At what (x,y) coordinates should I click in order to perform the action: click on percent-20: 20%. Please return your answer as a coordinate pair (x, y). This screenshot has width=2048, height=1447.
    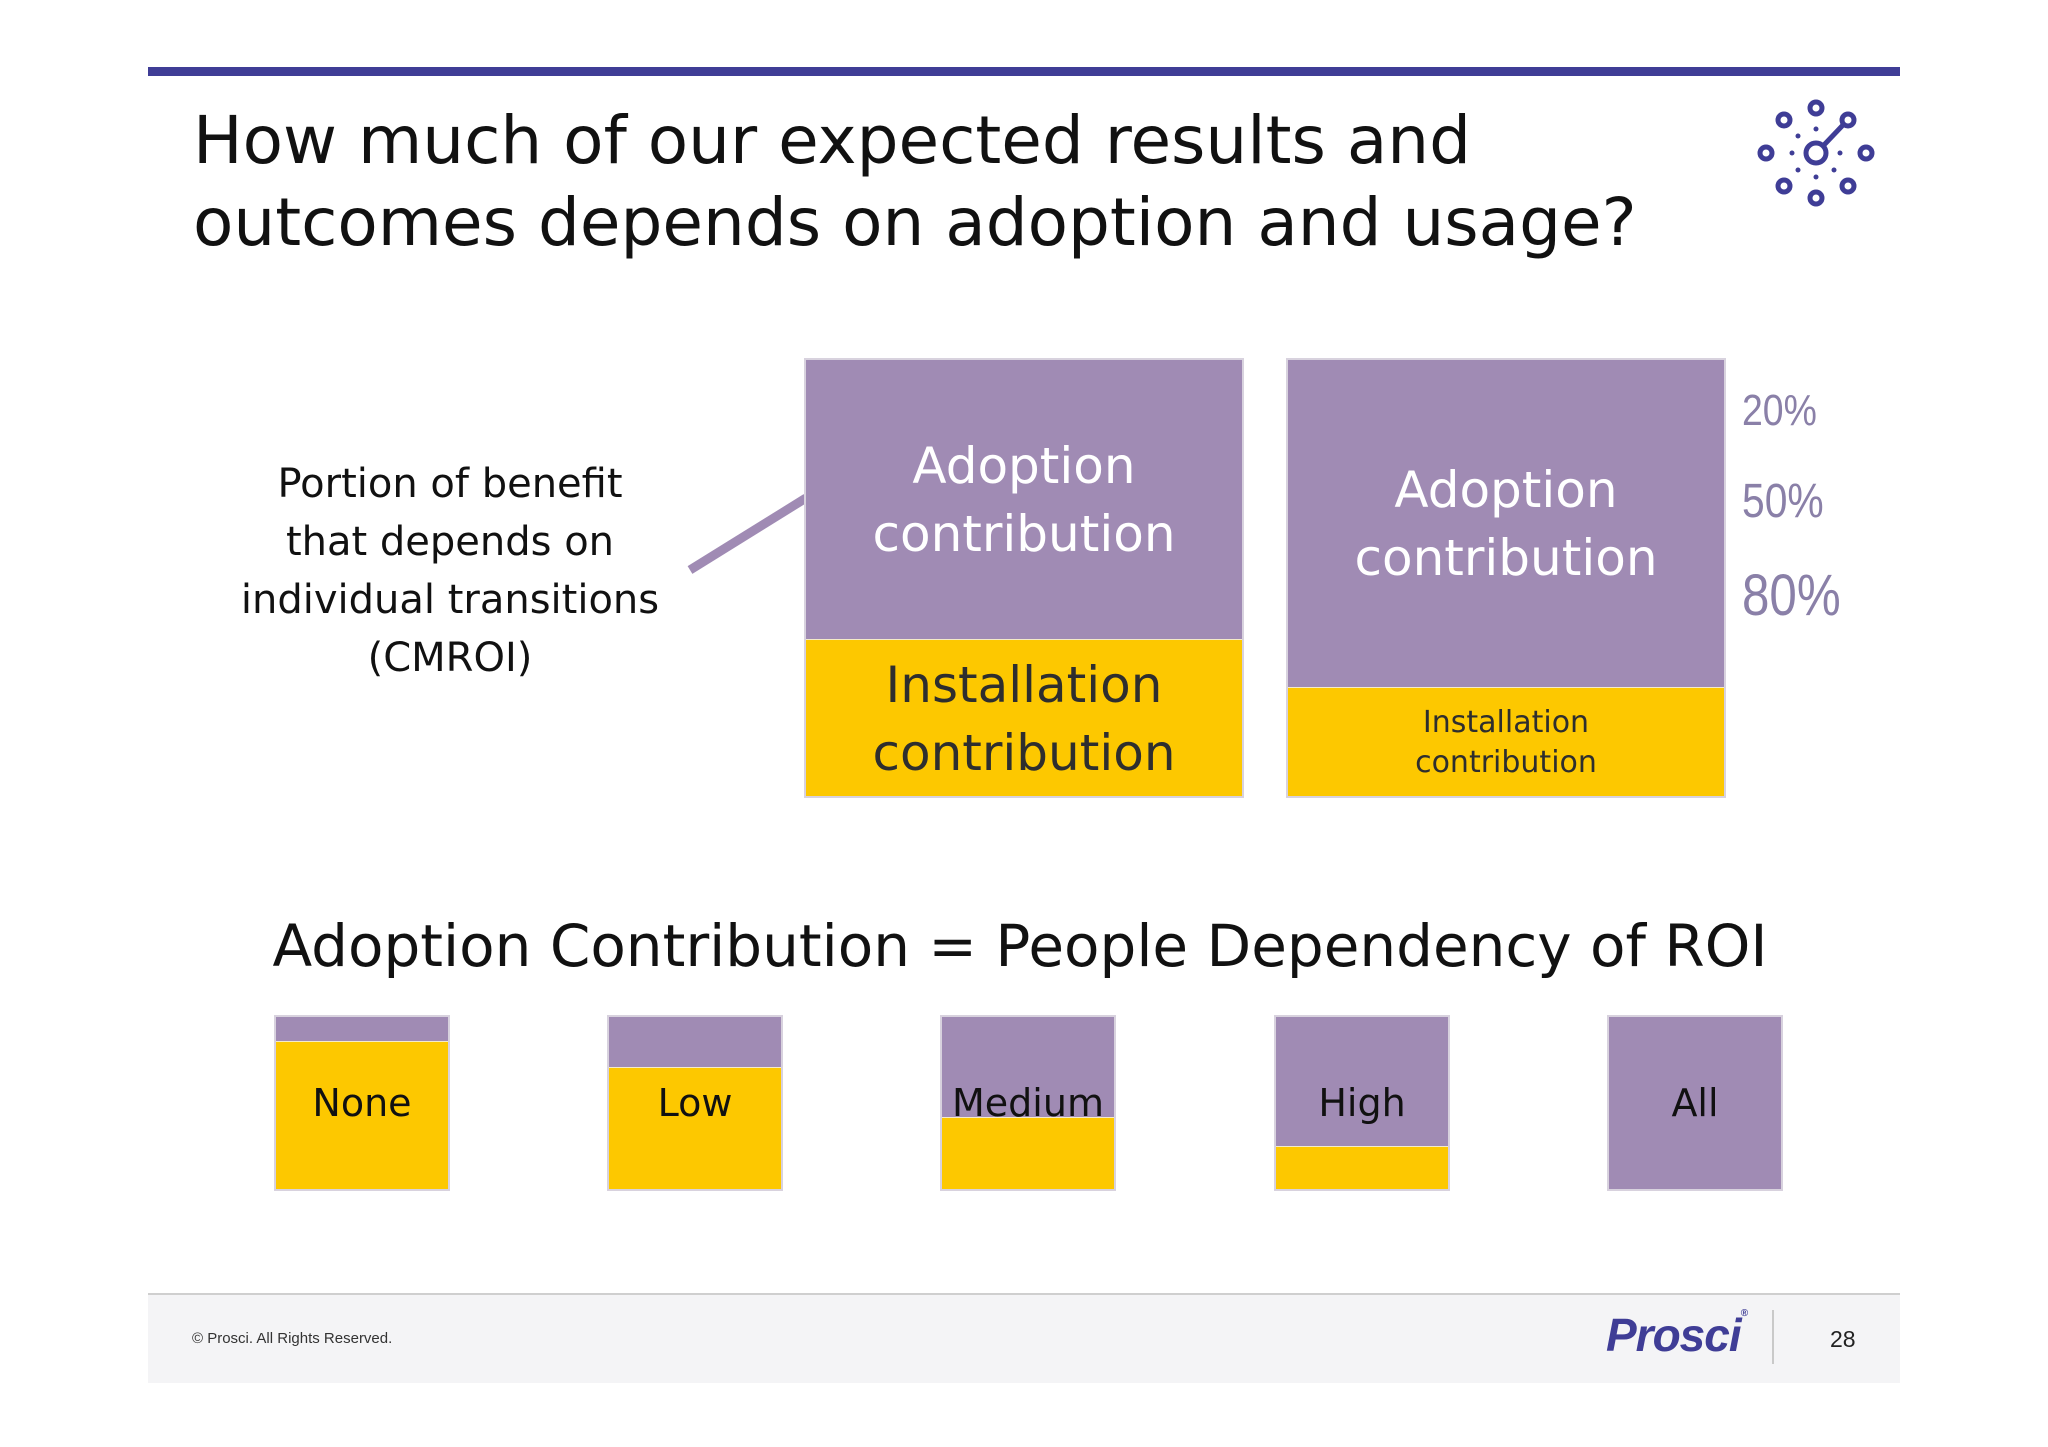
    Looking at the image, I should click on (1779, 410).